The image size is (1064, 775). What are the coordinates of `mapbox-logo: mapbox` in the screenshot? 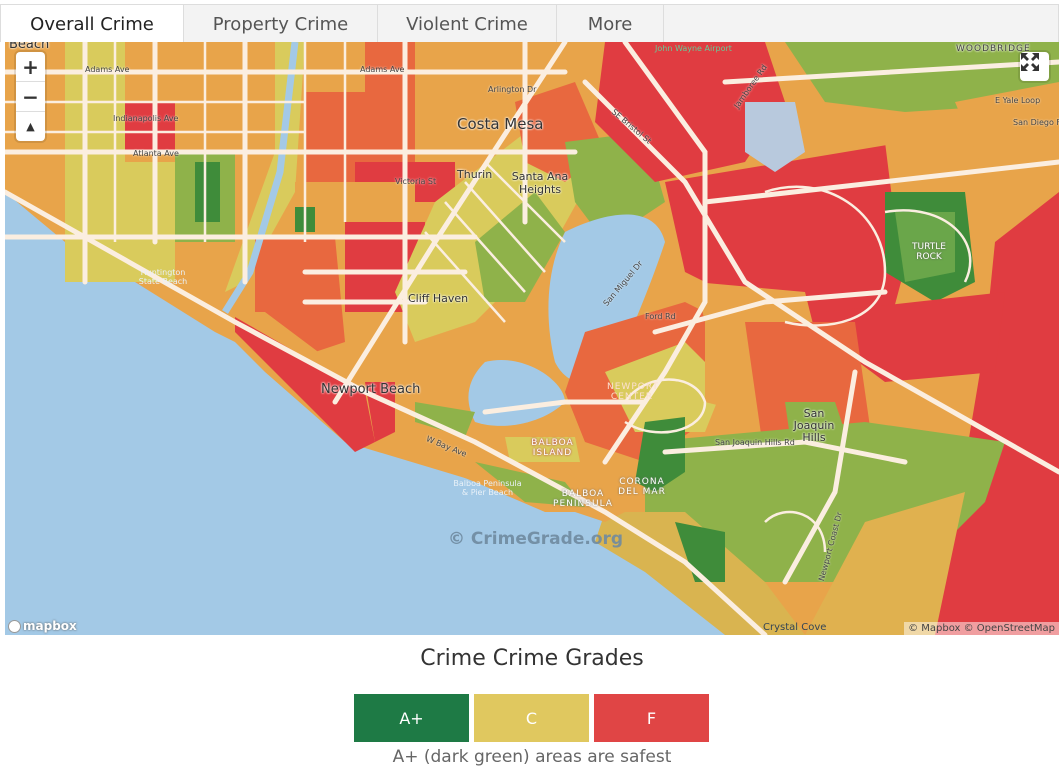 It's located at (42, 626).